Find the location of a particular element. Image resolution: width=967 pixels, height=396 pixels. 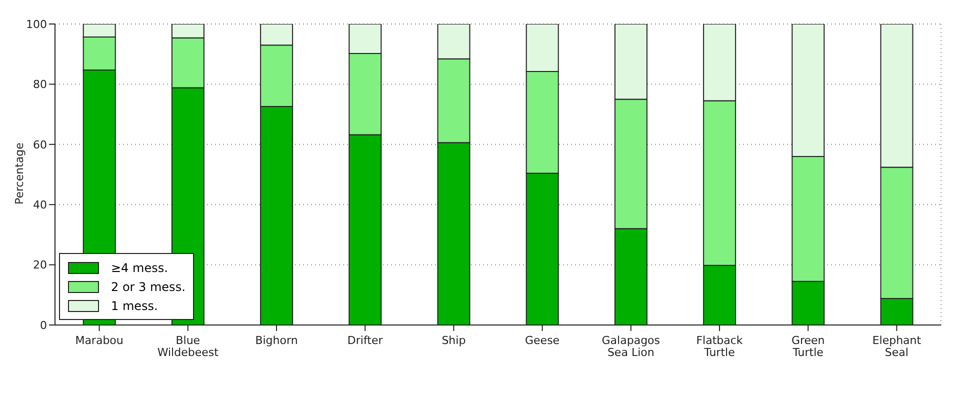

y-tick-label: 60 is located at coordinates (40, 145).